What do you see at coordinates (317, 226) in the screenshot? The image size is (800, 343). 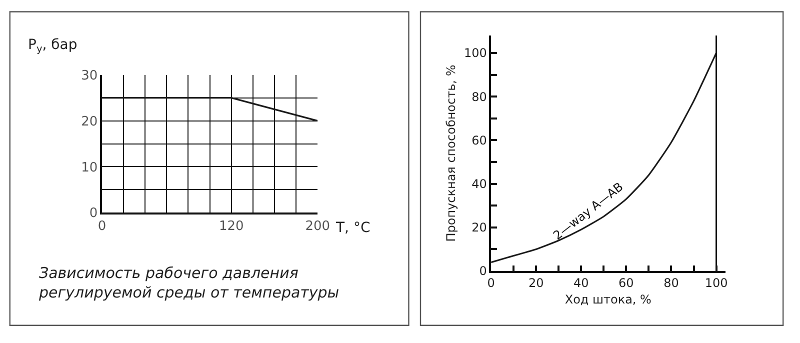 I see `x-tick-label: 200` at bounding box center [317, 226].